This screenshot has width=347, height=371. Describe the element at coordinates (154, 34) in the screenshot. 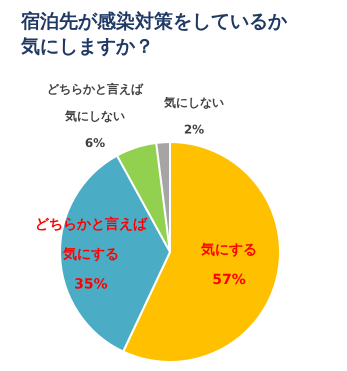

I see `chart-title: 宿泊先が感染対策をしているか気にしますか？` at that location.